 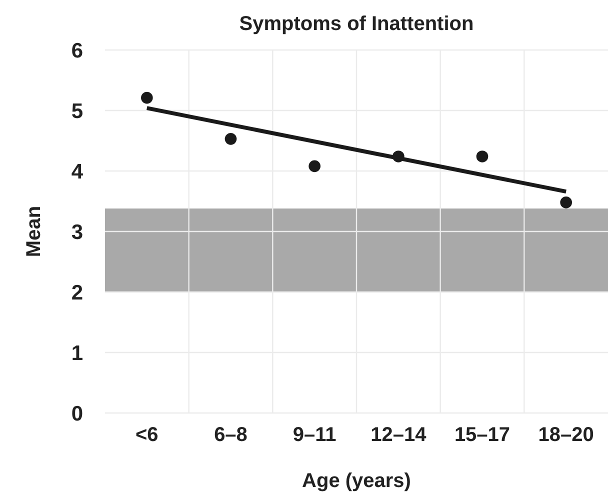 I want to click on y-tick-label: 0, so click(x=77, y=414).